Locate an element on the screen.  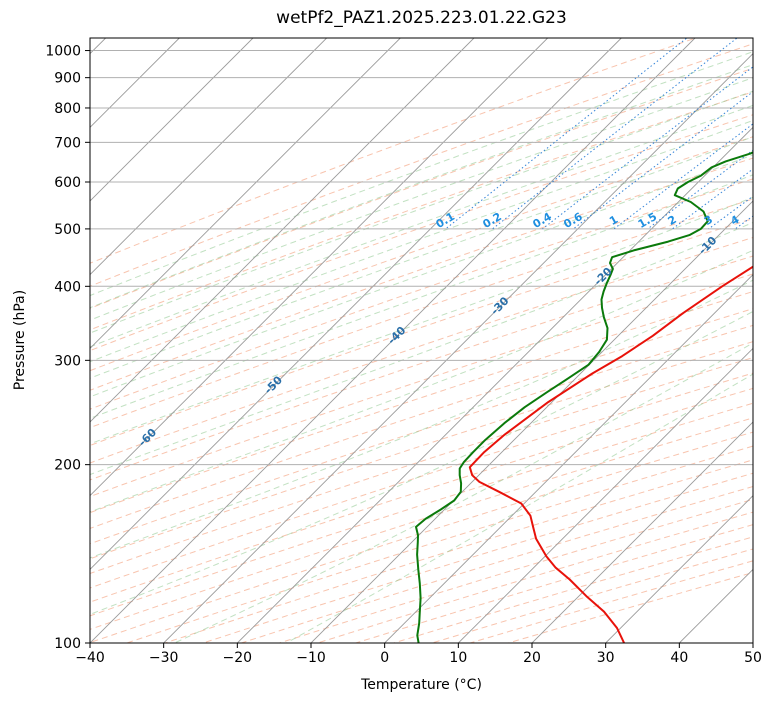
y-tick-label: 100 is located at coordinates (67, 644).